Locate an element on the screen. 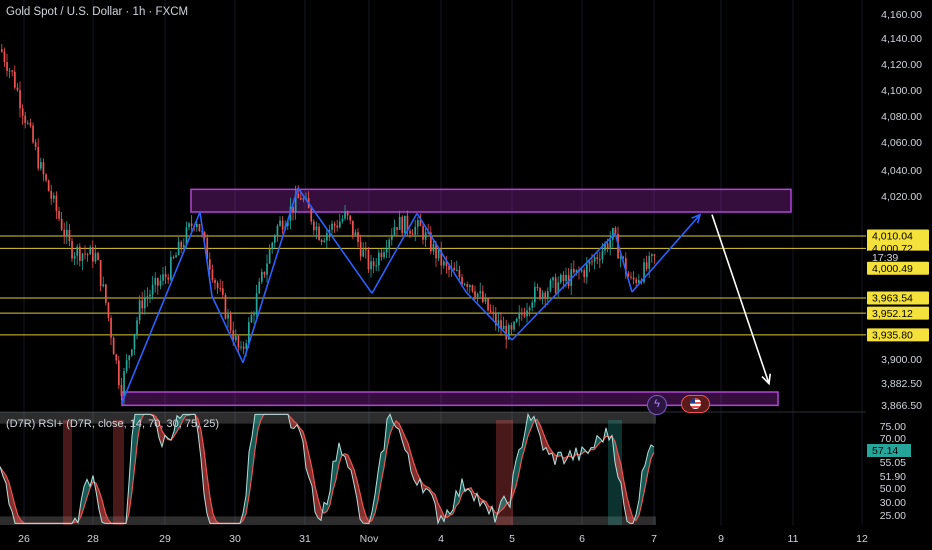 The height and width of the screenshot is (550, 932). rsi-axis-tick: 75.00 is located at coordinates (893, 427).